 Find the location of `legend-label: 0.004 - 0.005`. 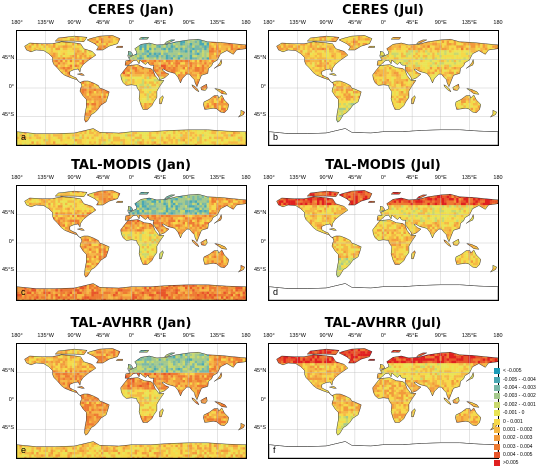

legend-label: 0.004 - 0.005 is located at coordinates (517, 455).